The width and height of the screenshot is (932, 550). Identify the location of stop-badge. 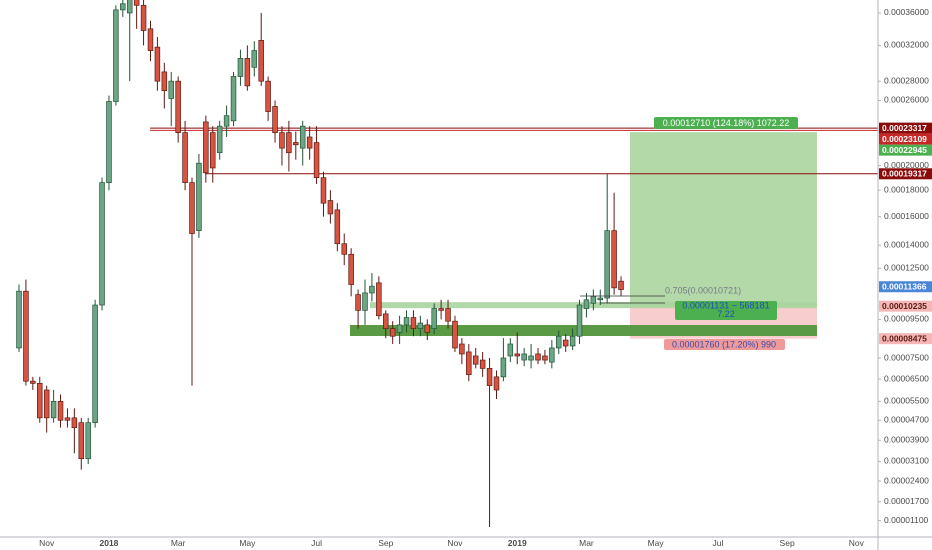
(724, 344).